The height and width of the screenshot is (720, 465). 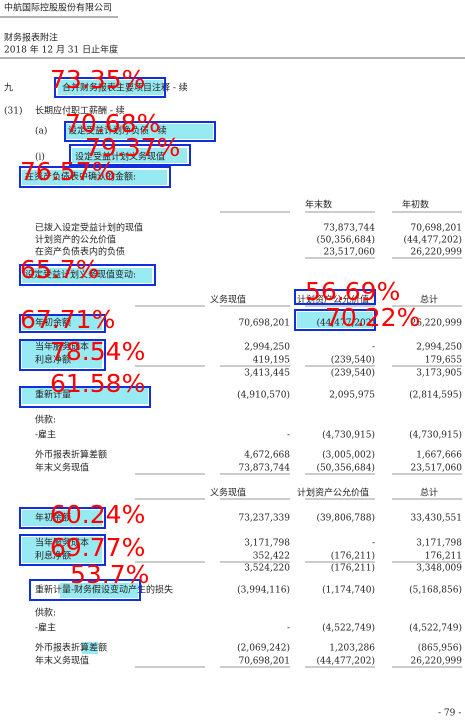 What do you see at coordinates (439, 456) in the screenshot?
I see `cell: 1,667,666` at bounding box center [439, 456].